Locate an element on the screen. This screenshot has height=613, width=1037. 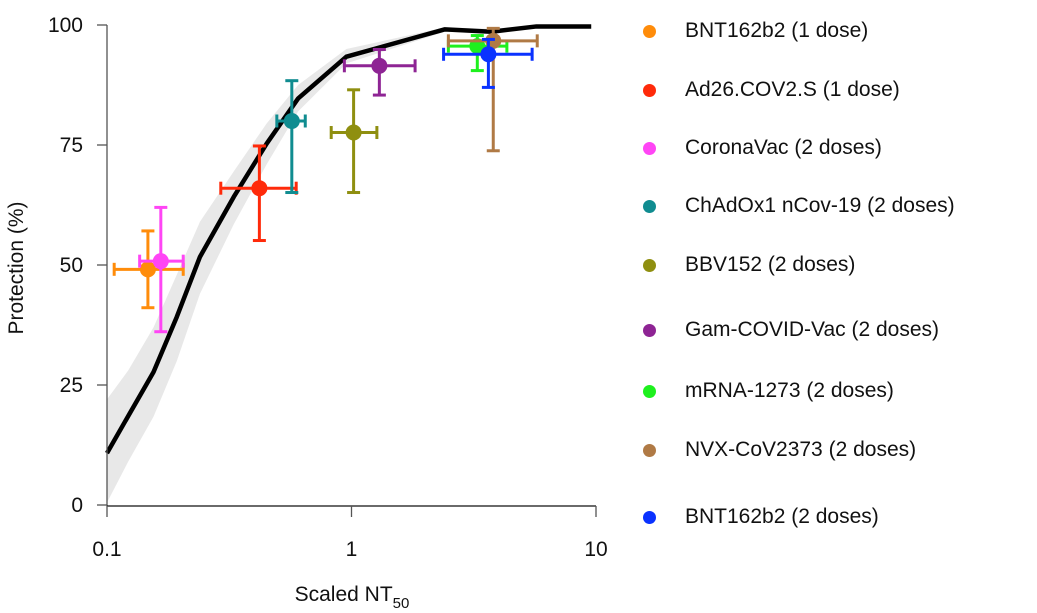
x-axis-title: Scaled NT50 is located at coordinates (352, 597).